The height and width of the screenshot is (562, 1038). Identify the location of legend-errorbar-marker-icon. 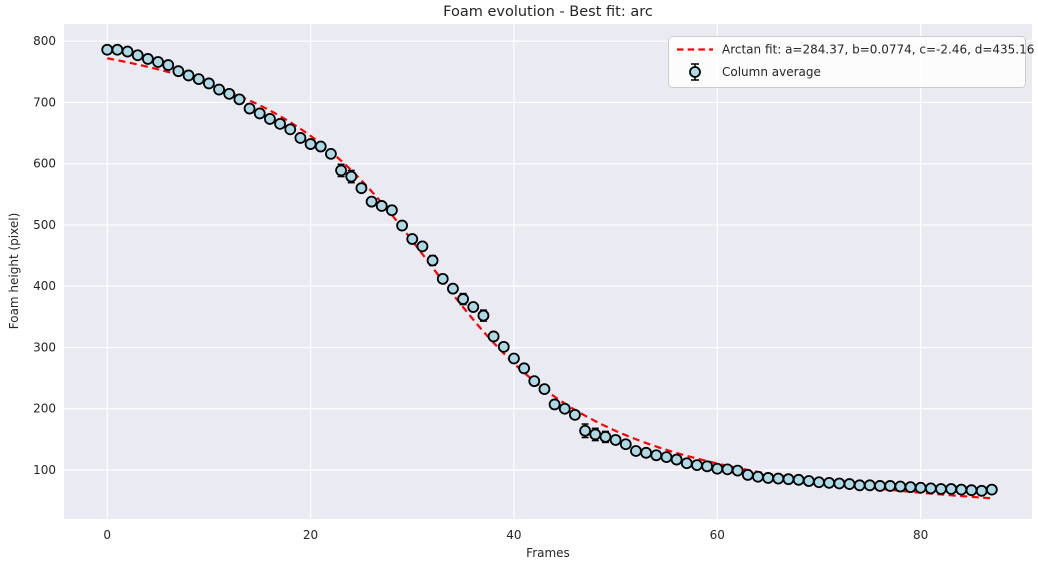
(695, 72).